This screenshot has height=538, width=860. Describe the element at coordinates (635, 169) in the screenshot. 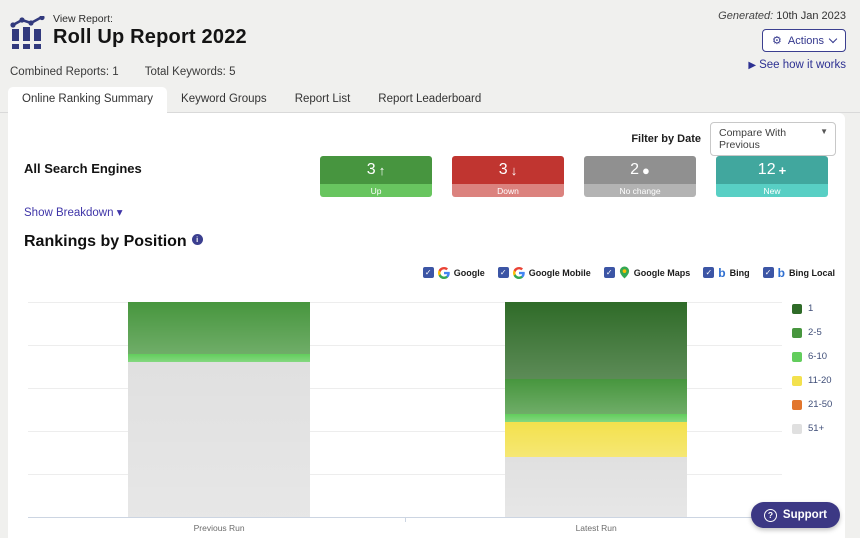

I see `stat-value: 2` at that location.